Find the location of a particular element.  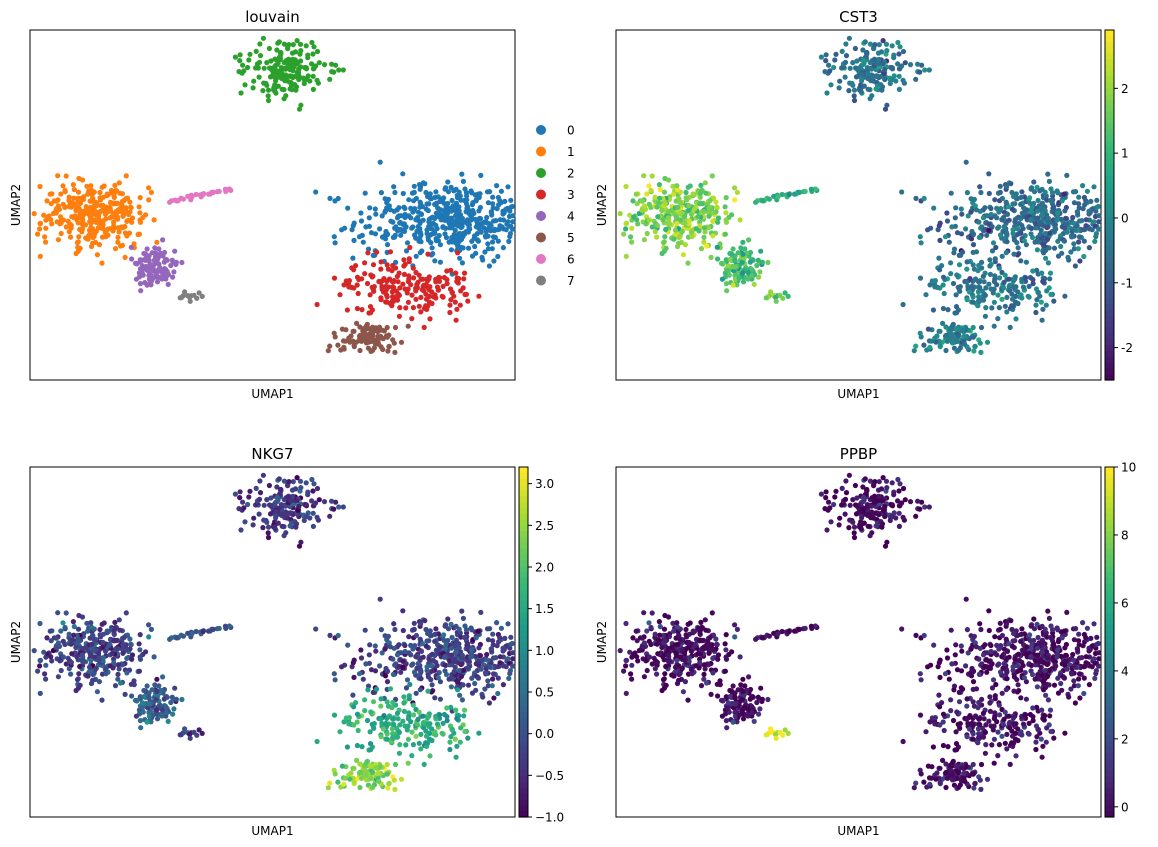

colorbar-tick-label: 2.5 is located at coordinates (544, 526).